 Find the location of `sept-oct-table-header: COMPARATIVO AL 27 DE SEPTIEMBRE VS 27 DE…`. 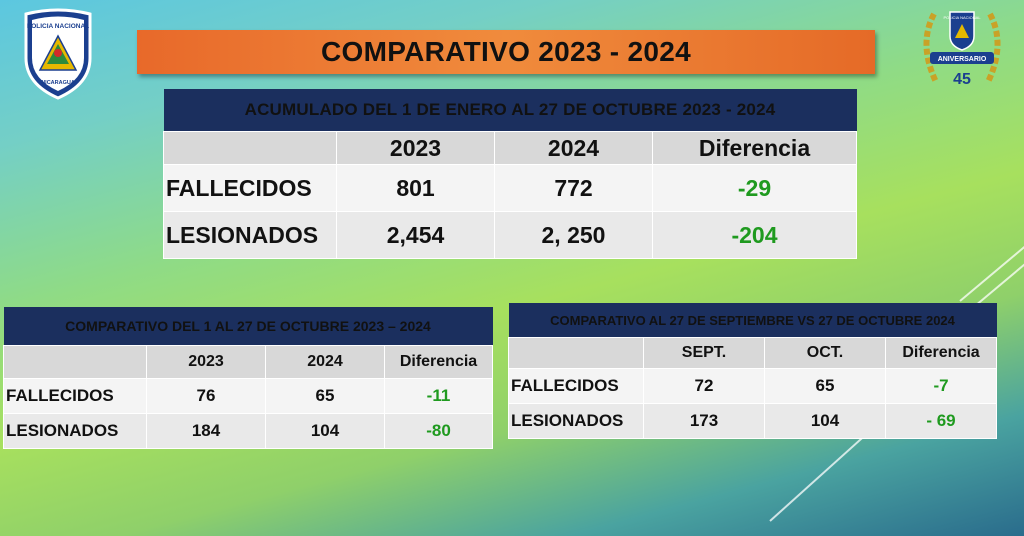

sept-oct-table-header: COMPARATIVO AL 27 DE SEPTIEMBRE VS 27 DE… is located at coordinates (752, 320).